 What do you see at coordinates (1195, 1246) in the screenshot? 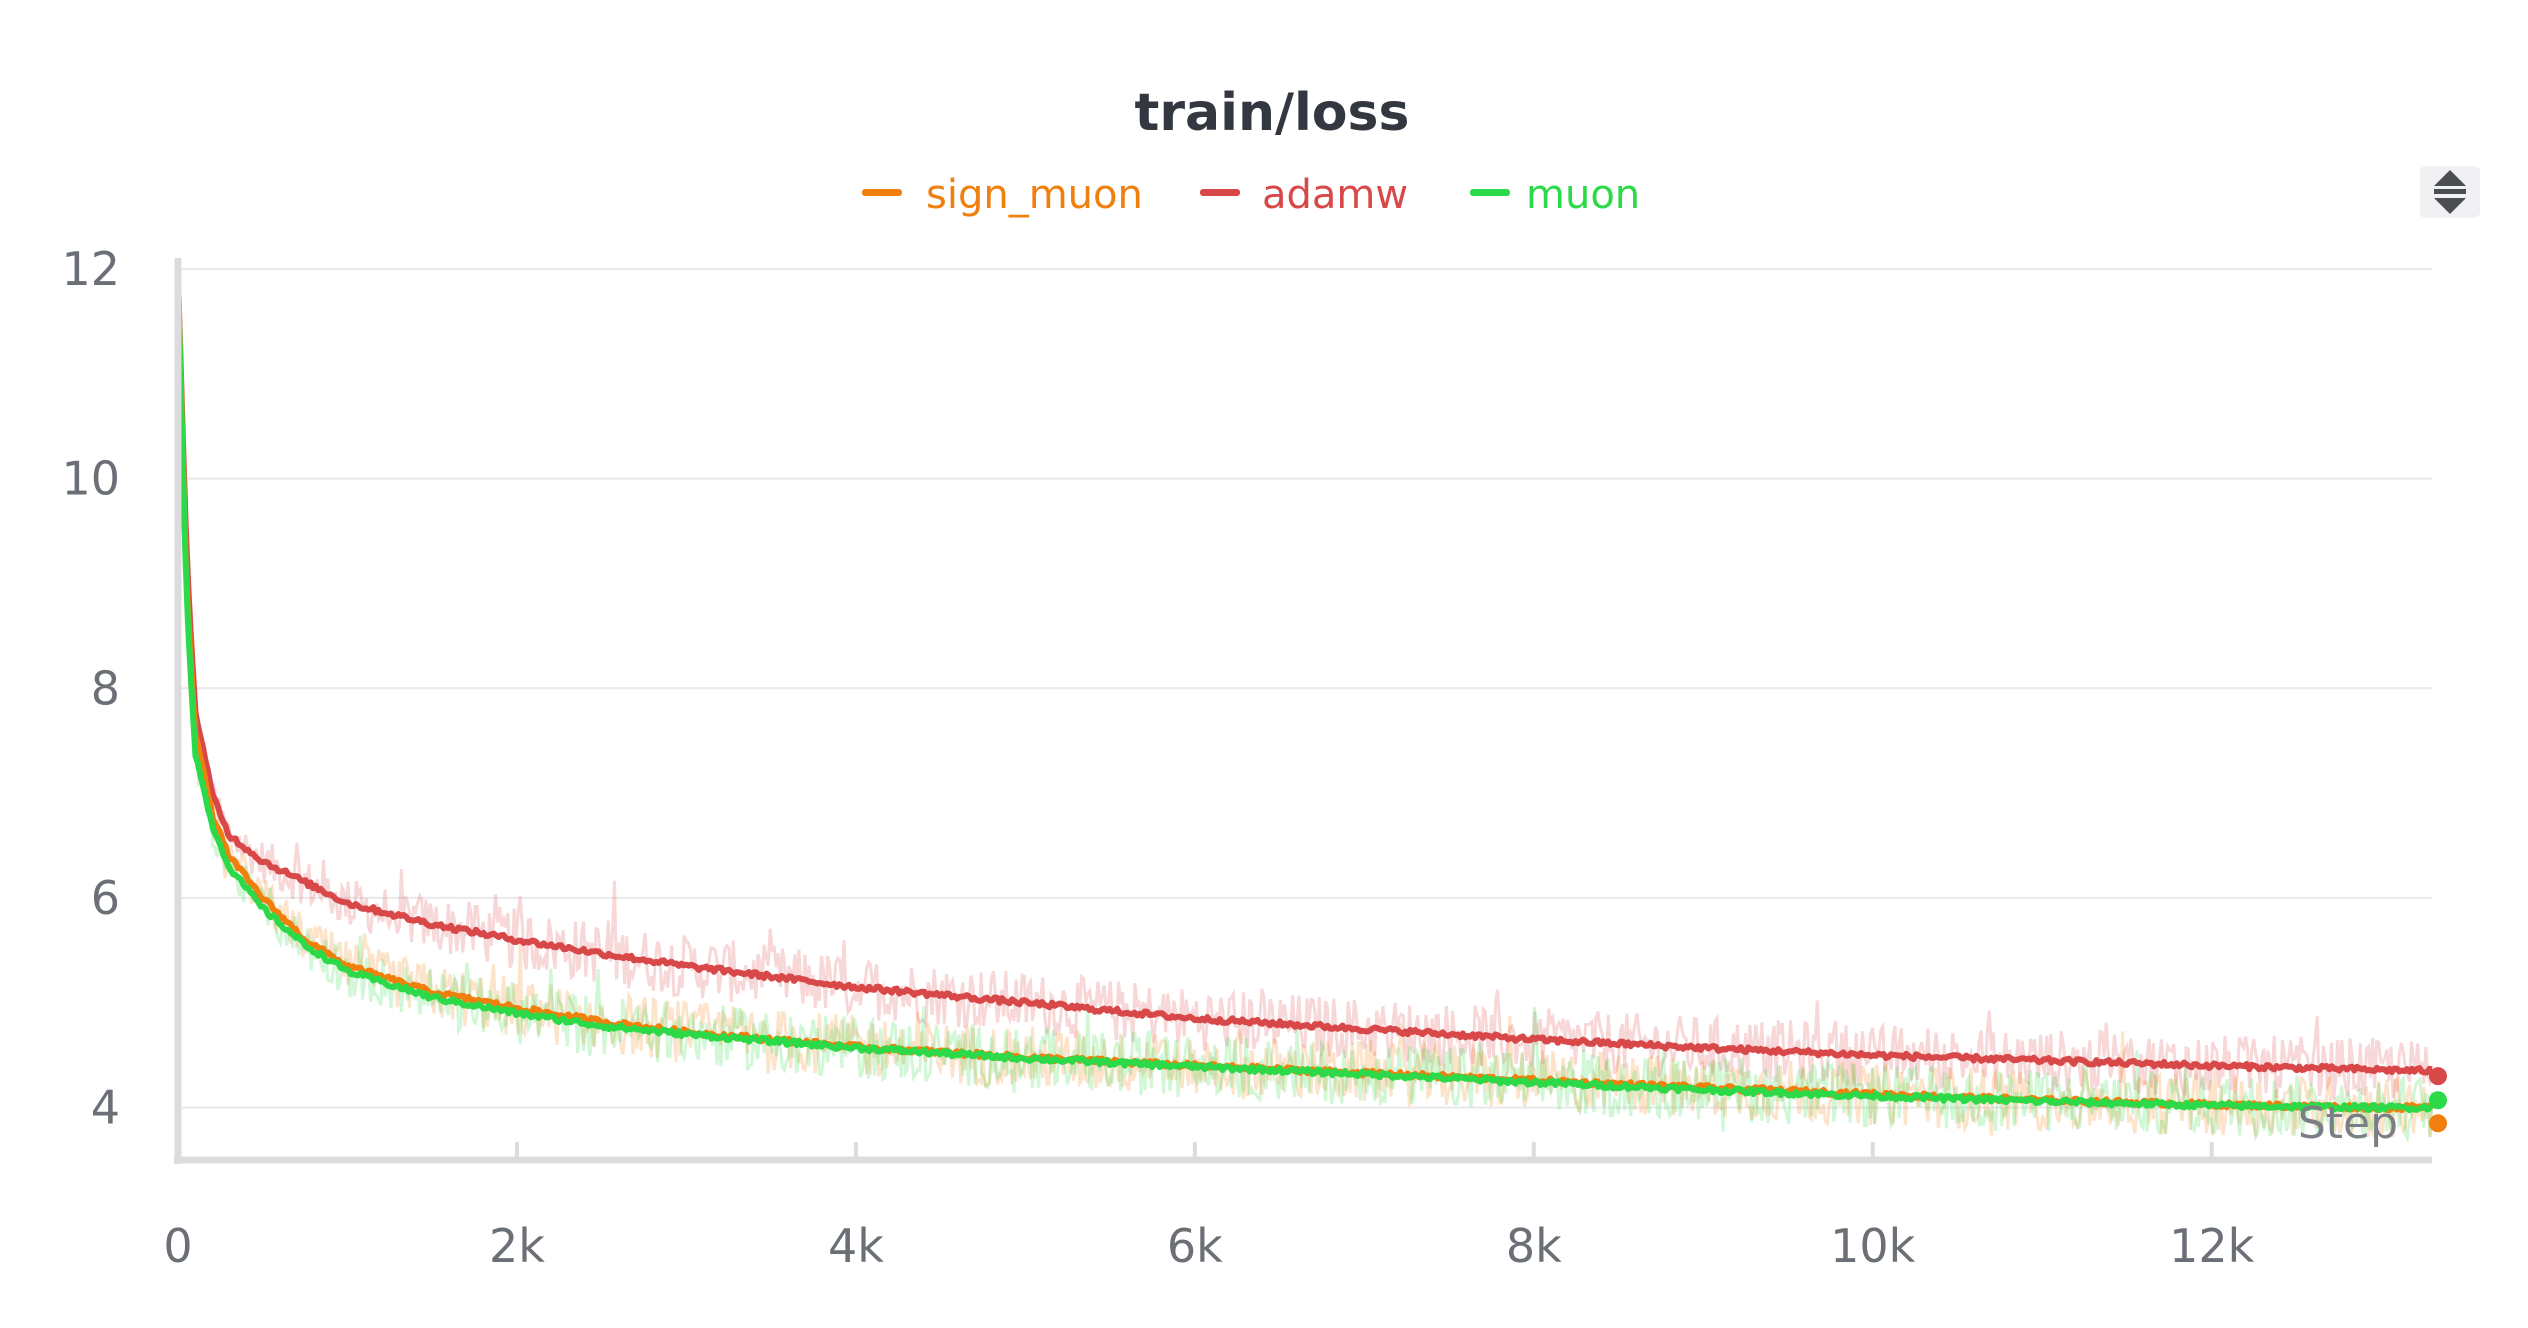
I see `x-tick-label: 6k` at bounding box center [1195, 1246].